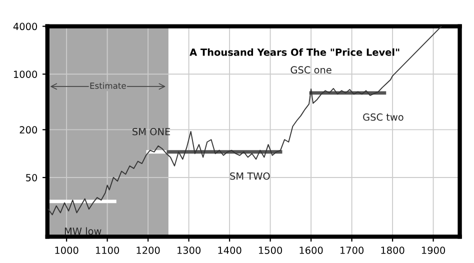 The width and height of the screenshot is (474, 263). What do you see at coordinates (250, 176) in the screenshot?
I see `annotation: SM TWO` at bounding box center [250, 176].